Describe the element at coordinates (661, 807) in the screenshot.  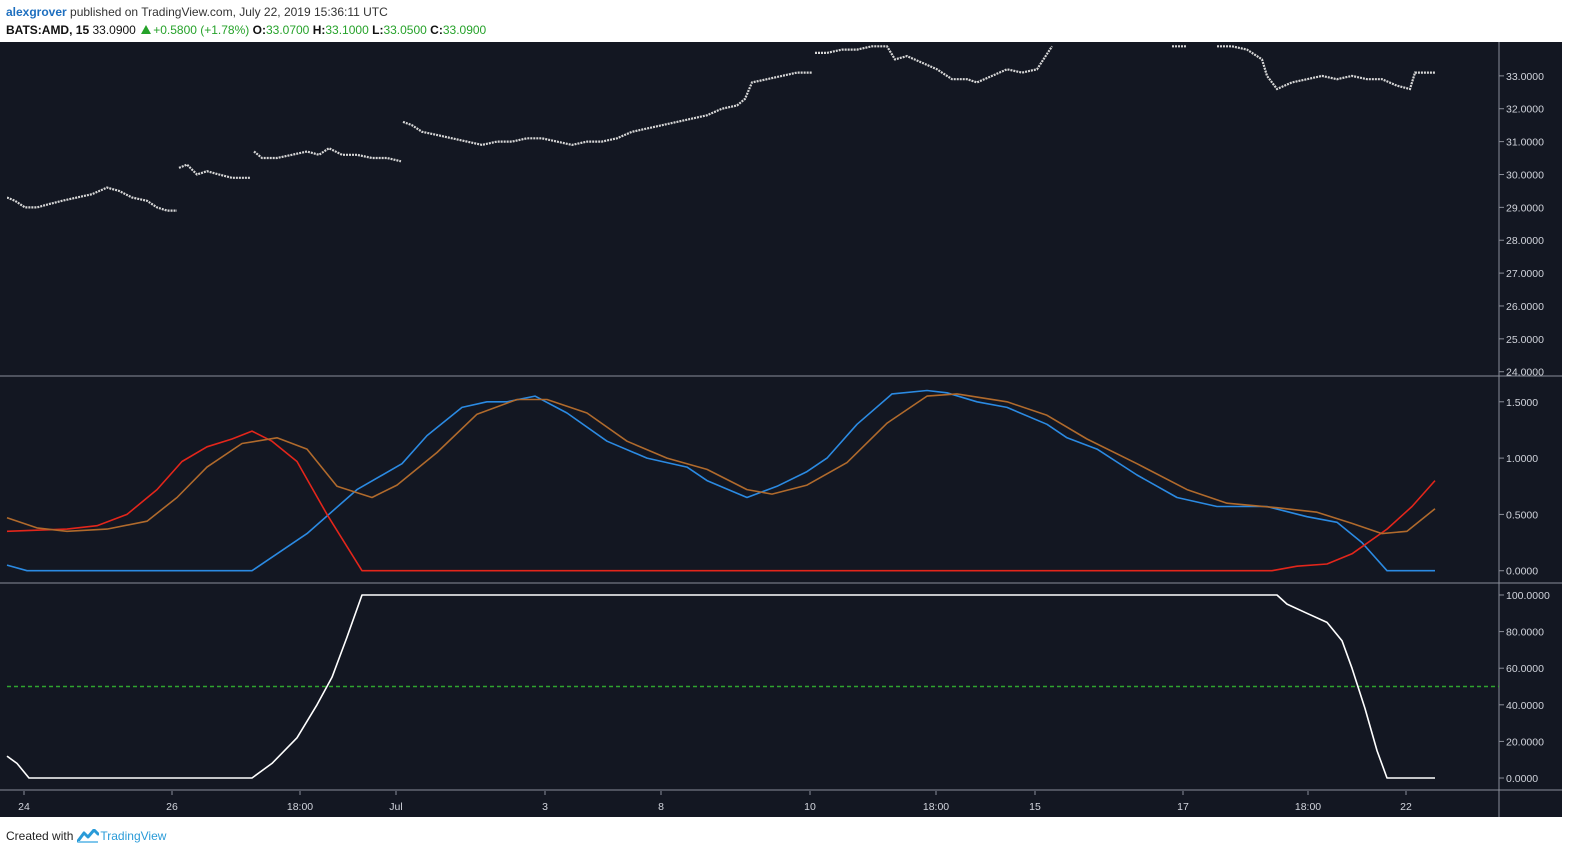
I see `x-tick-label: 8` at that location.